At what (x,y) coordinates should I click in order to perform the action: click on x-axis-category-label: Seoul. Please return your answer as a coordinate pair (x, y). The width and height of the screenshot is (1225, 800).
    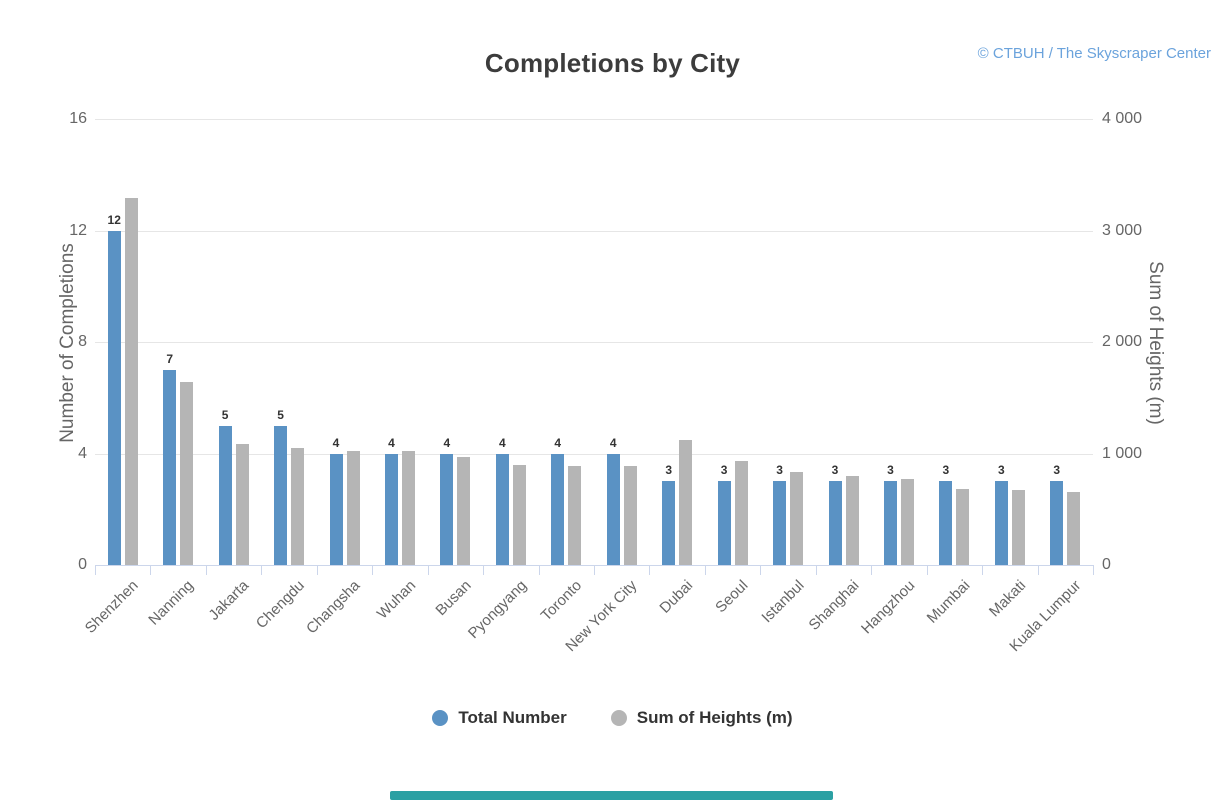
    Looking at the image, I should click on (732, 597).